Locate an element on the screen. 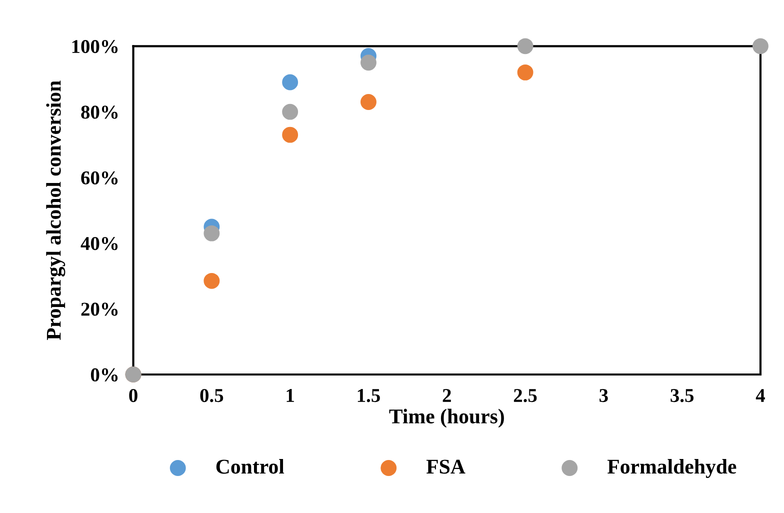 This screenshot has height=513, width=784. x-tick-label: 0.5 is located at coordinates (212, 395).